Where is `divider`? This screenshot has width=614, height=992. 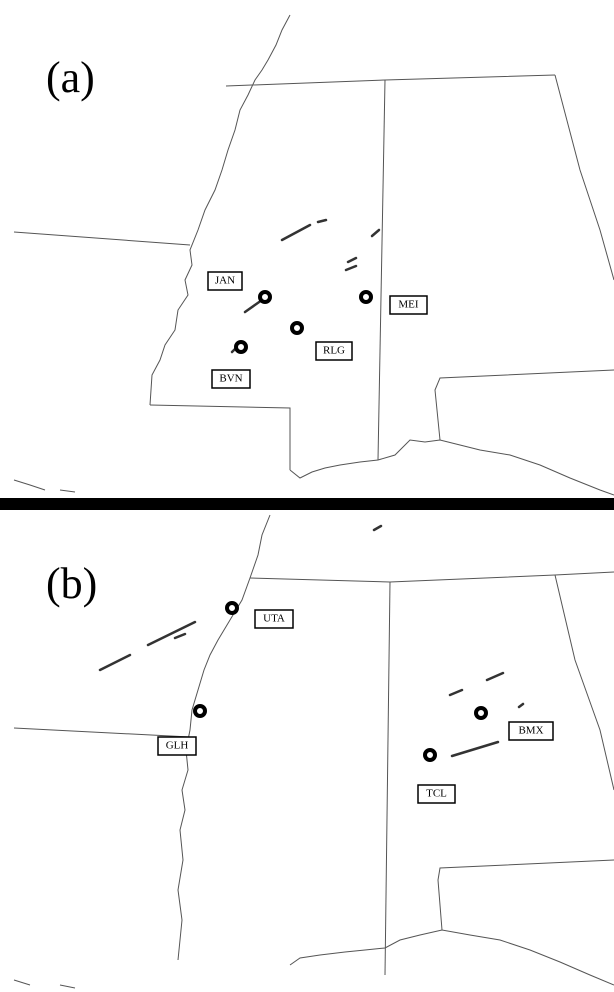 divider is located at coordinates (307, 504).